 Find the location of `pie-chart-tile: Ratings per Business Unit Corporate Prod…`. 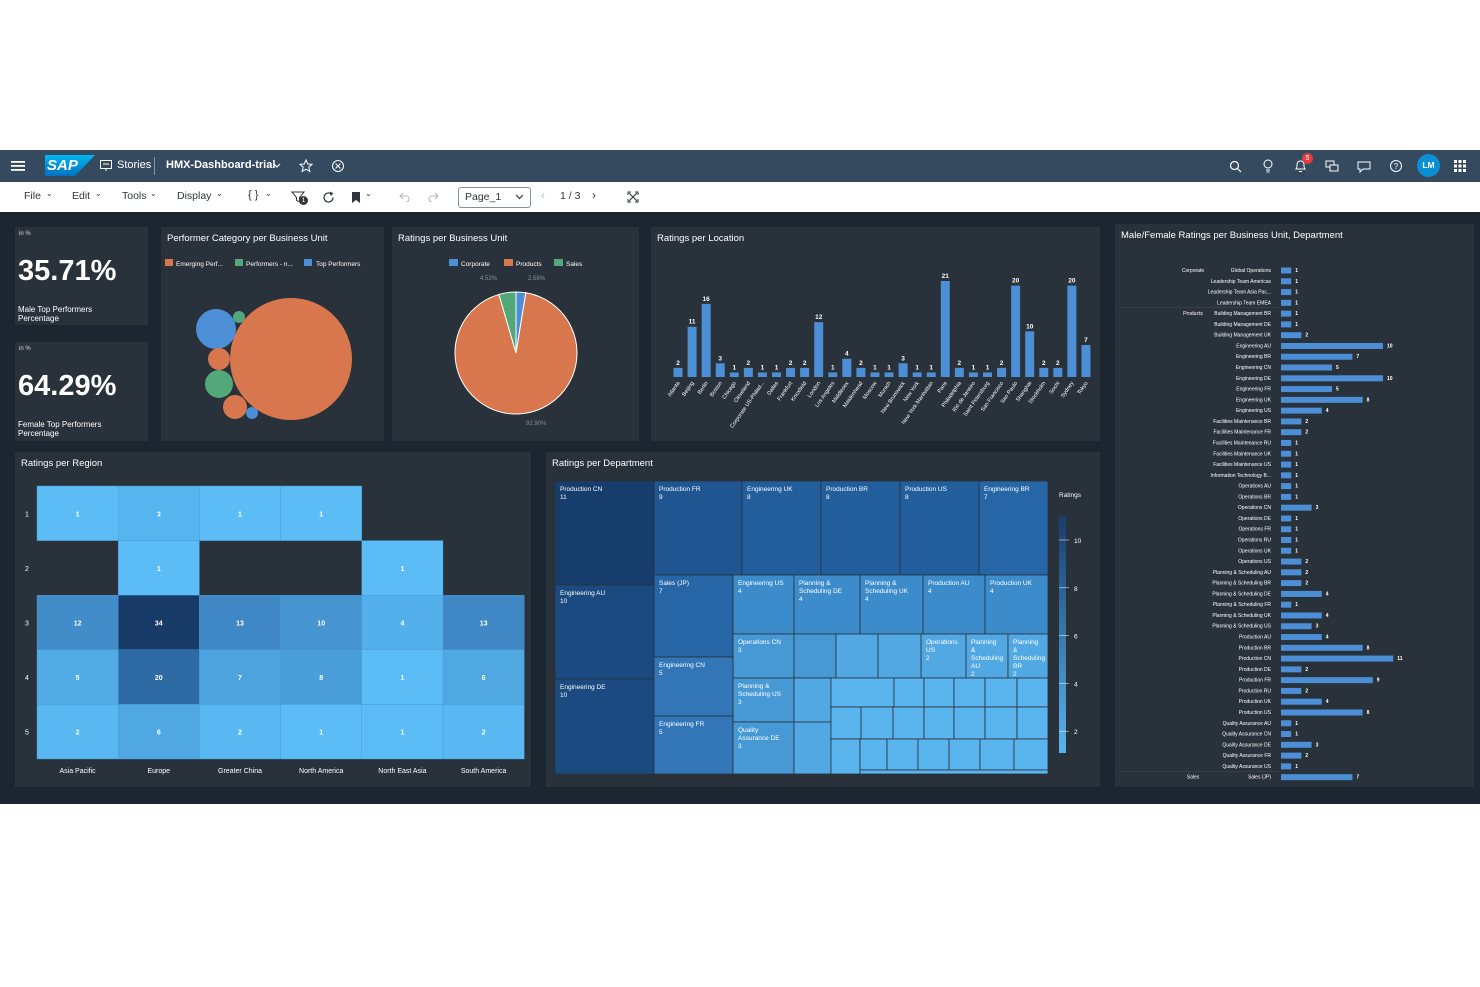

pie-chart-tile: Ratings per Business Unit Corporate Prod… is located at coordinates (515, 334).